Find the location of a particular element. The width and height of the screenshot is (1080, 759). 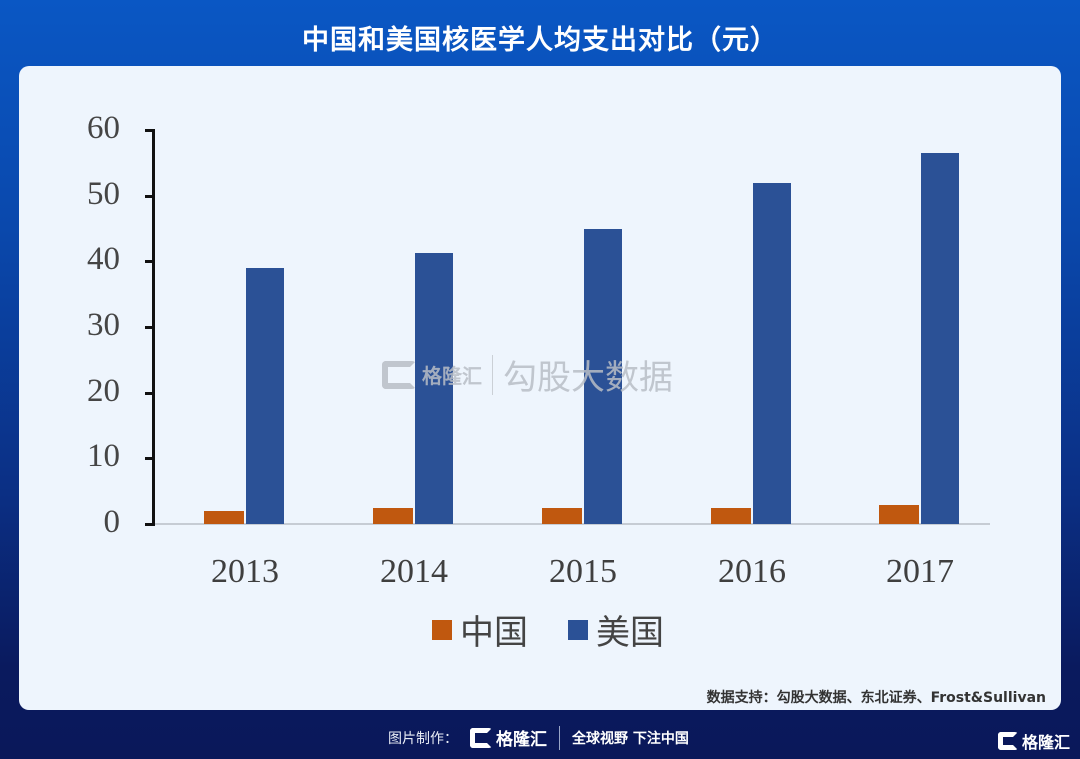

y-tick-label: 10 is located at coordinates (103, 456).